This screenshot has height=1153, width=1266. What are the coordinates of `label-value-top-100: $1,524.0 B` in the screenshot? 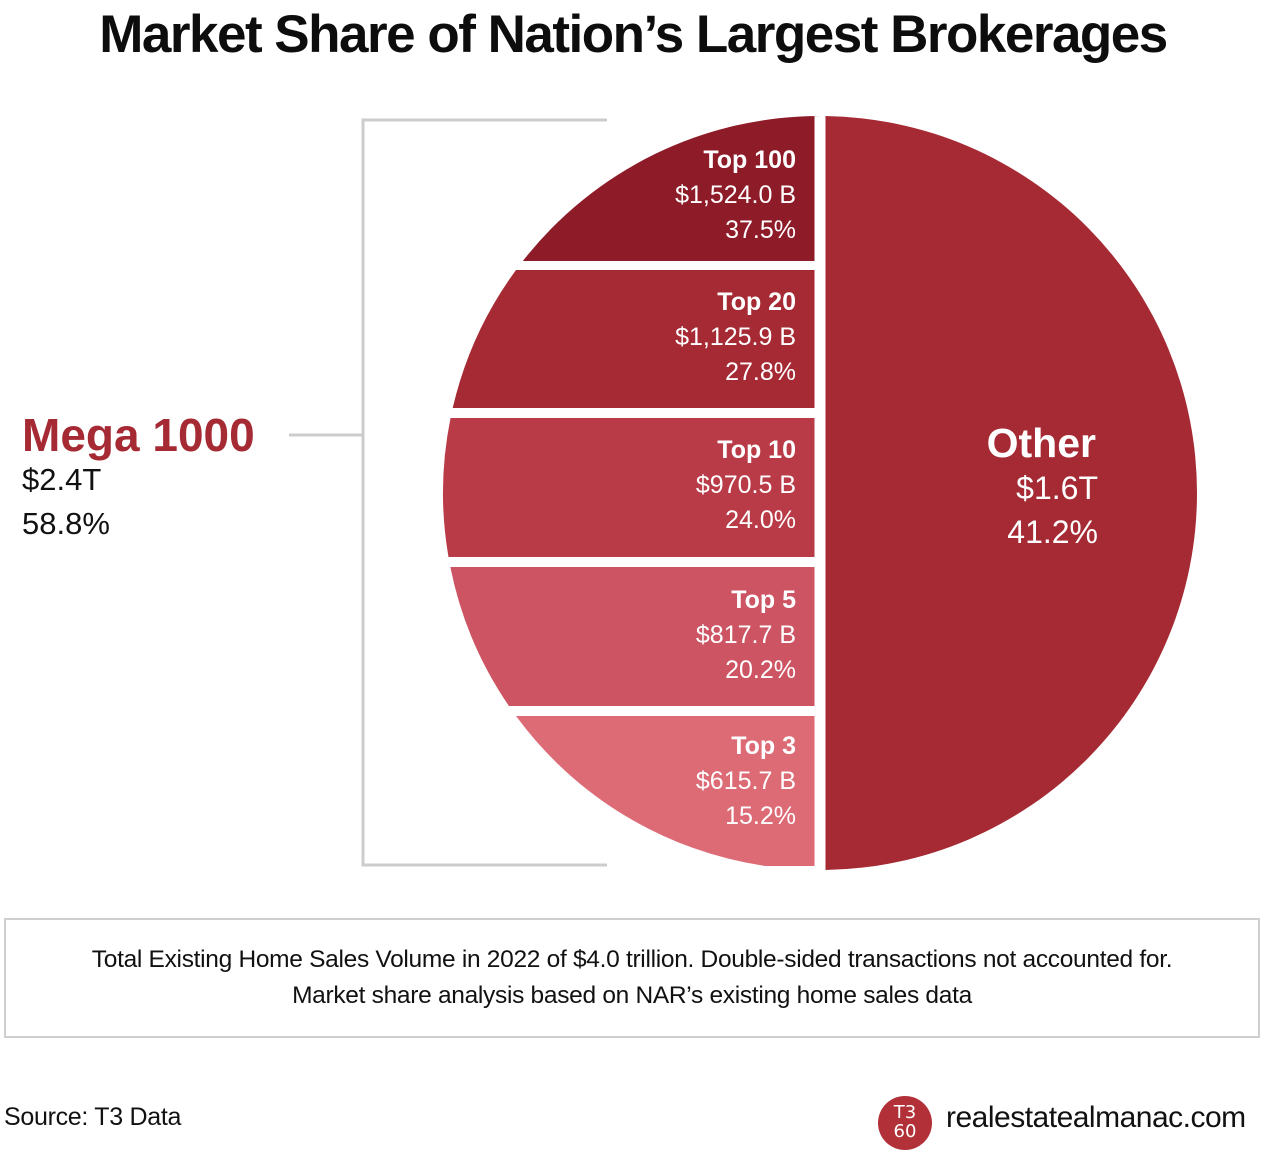 It's located at (735, 195).